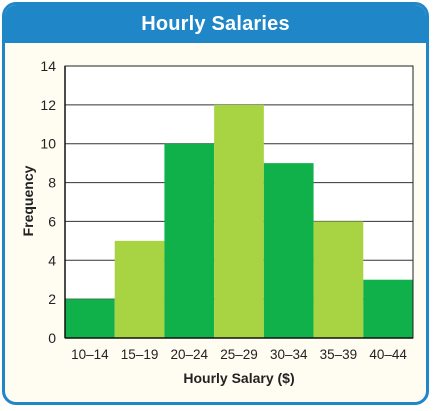 This screenshot has width=435, height=411. Describe the element at coordinates (28, 200) in the screenshot. I see `y-axis-label: Frequency` at that location.